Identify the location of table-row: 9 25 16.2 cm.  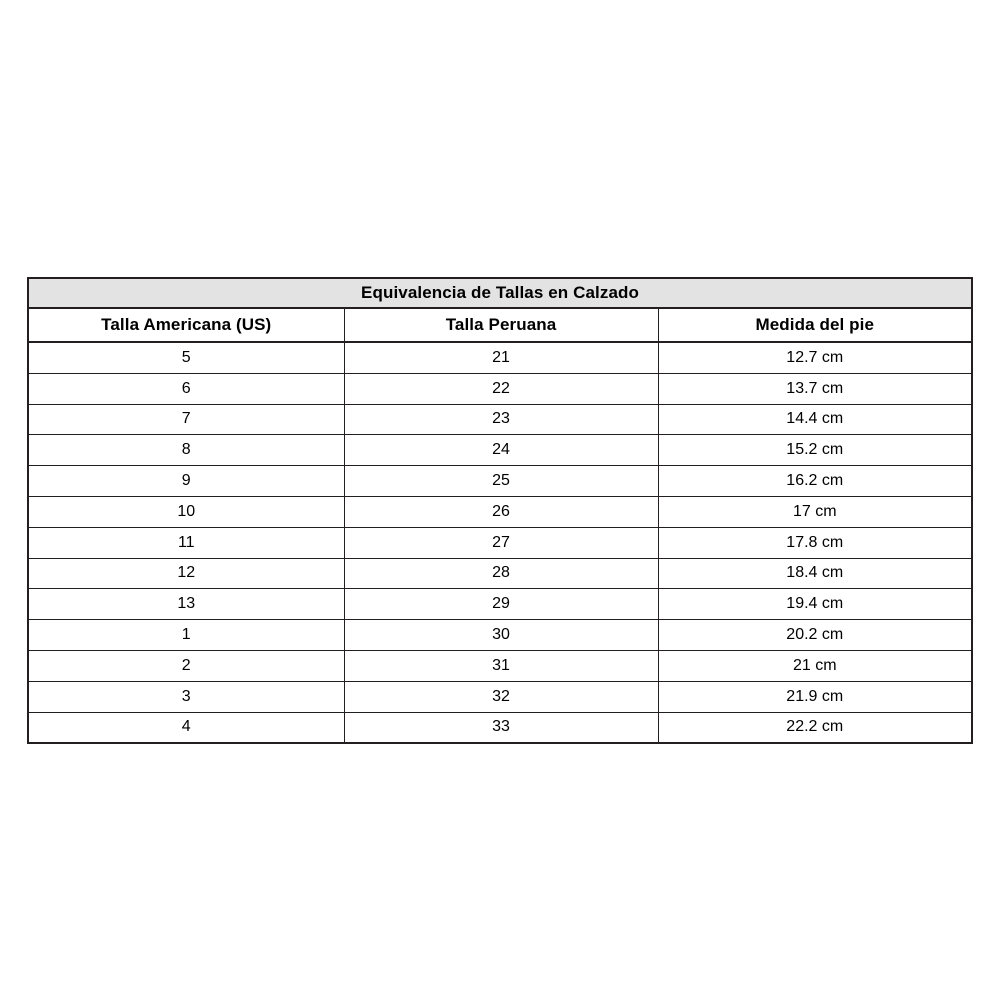
(500, 481).